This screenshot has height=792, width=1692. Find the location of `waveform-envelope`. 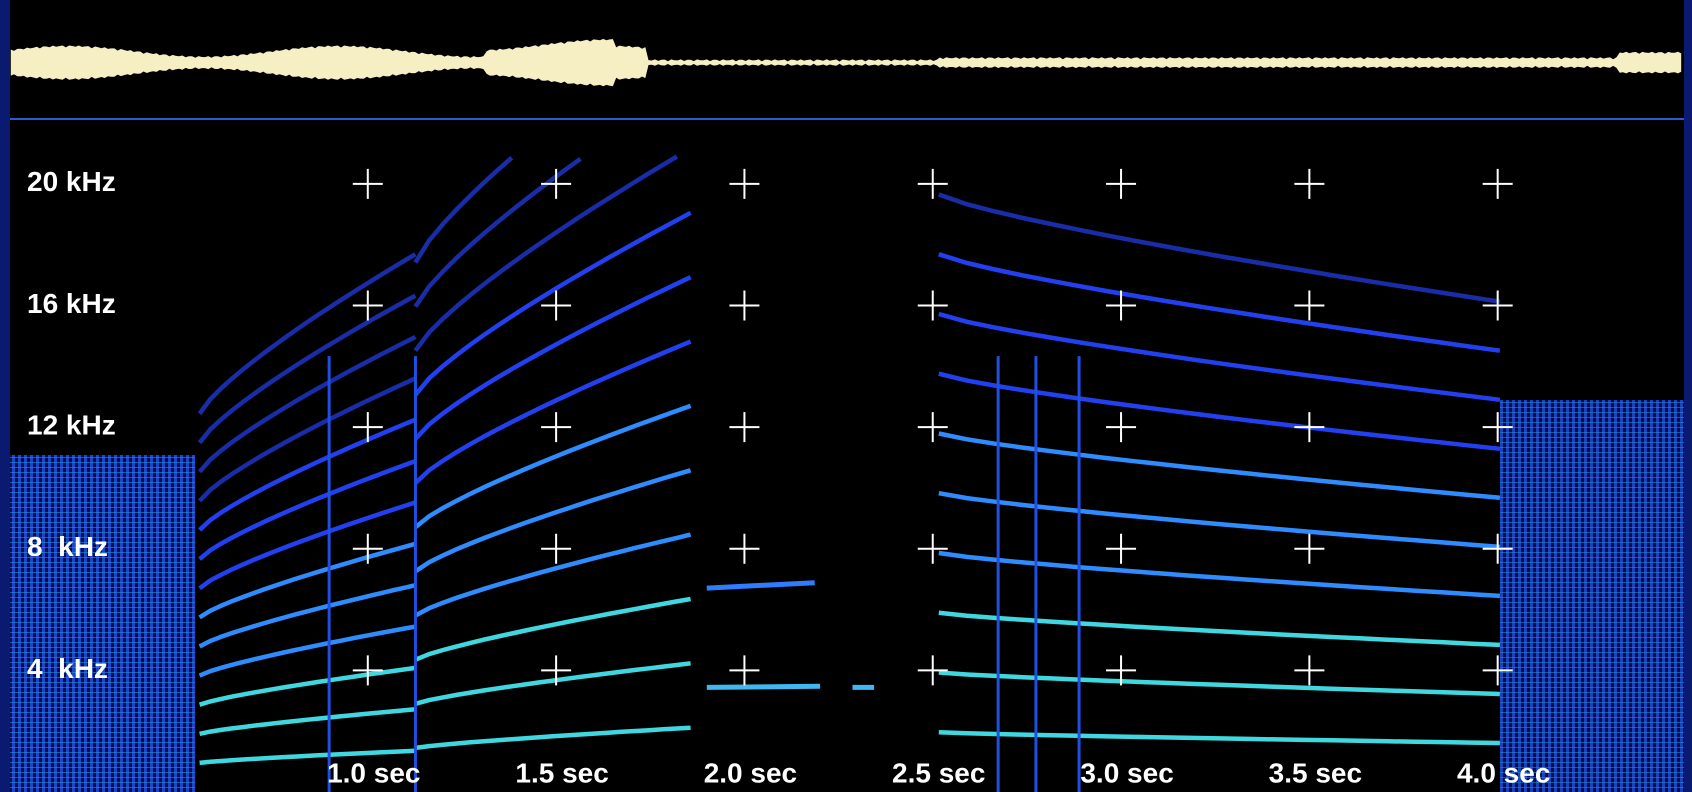

waveform-envelope is located at coordinates (846, 62).